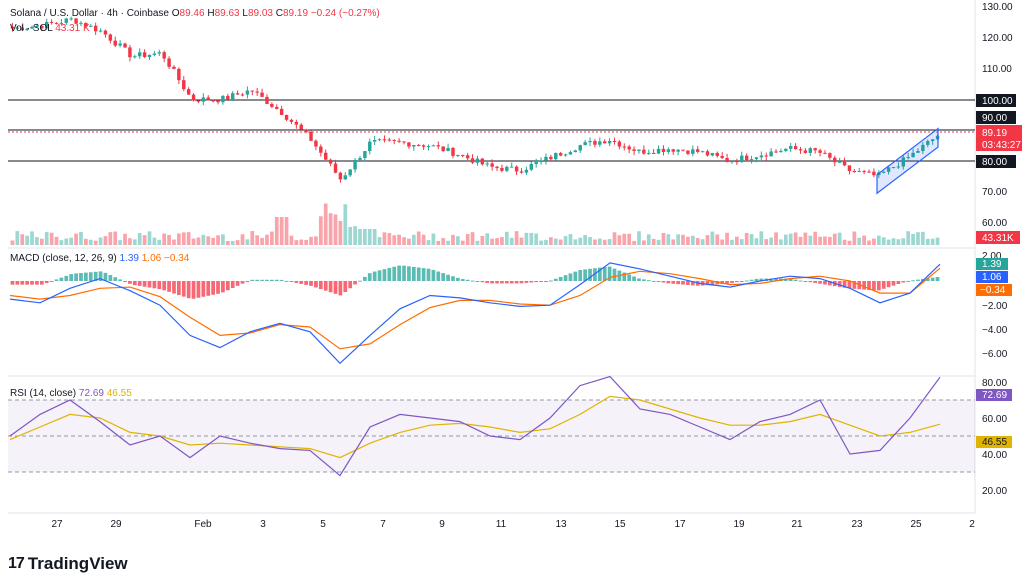 This screenshot has height=582, width=1024. What do you see at coordinates (997, 38) in the screenshot?
I see `price-tick: 120.00` at bounding box center [997, 38].